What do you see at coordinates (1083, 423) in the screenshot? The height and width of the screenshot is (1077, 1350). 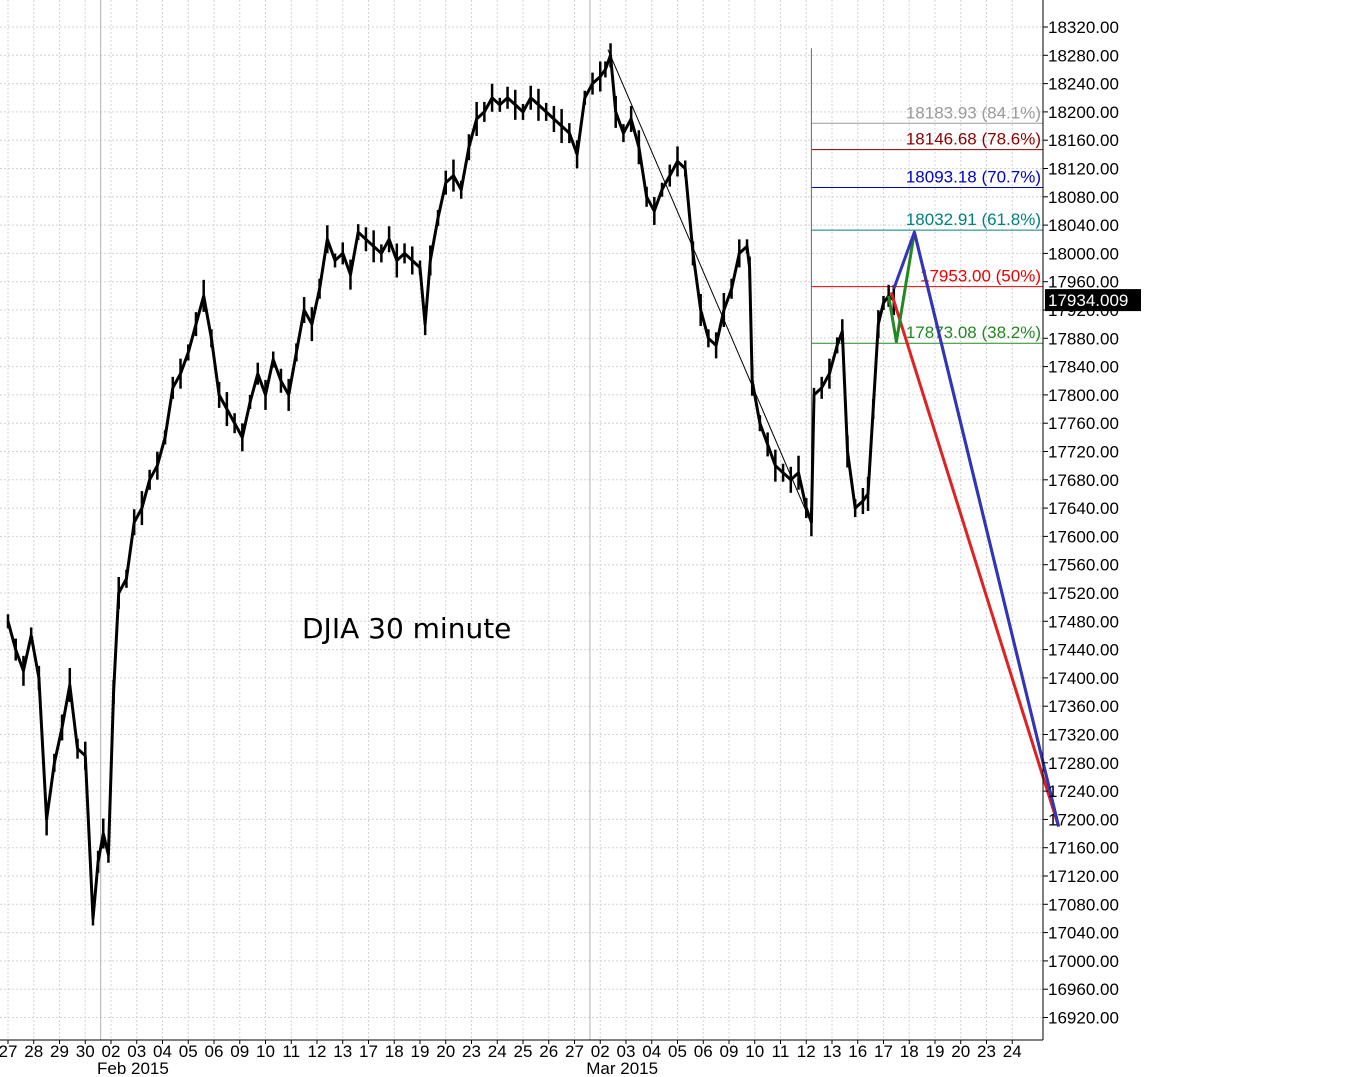 I see `y-tick-label: 17760.00` at bounding box center [1083, 423].